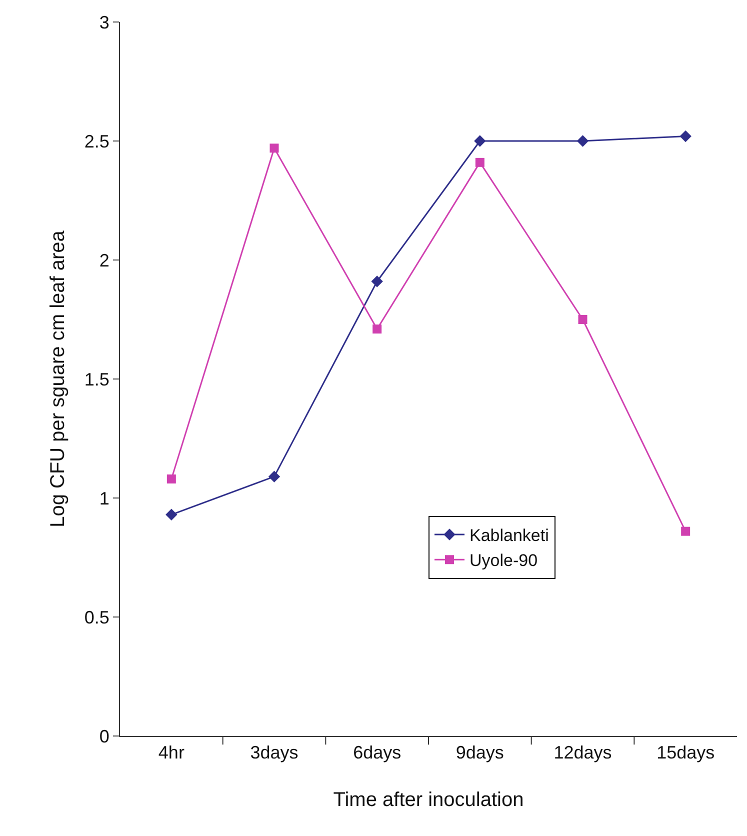 This screenshot has height=836, width=747. What do you see at coordinates (171, 752) in the screenshot?
I see `x-tick-label: 4hr` at bounding box center [171, 752].